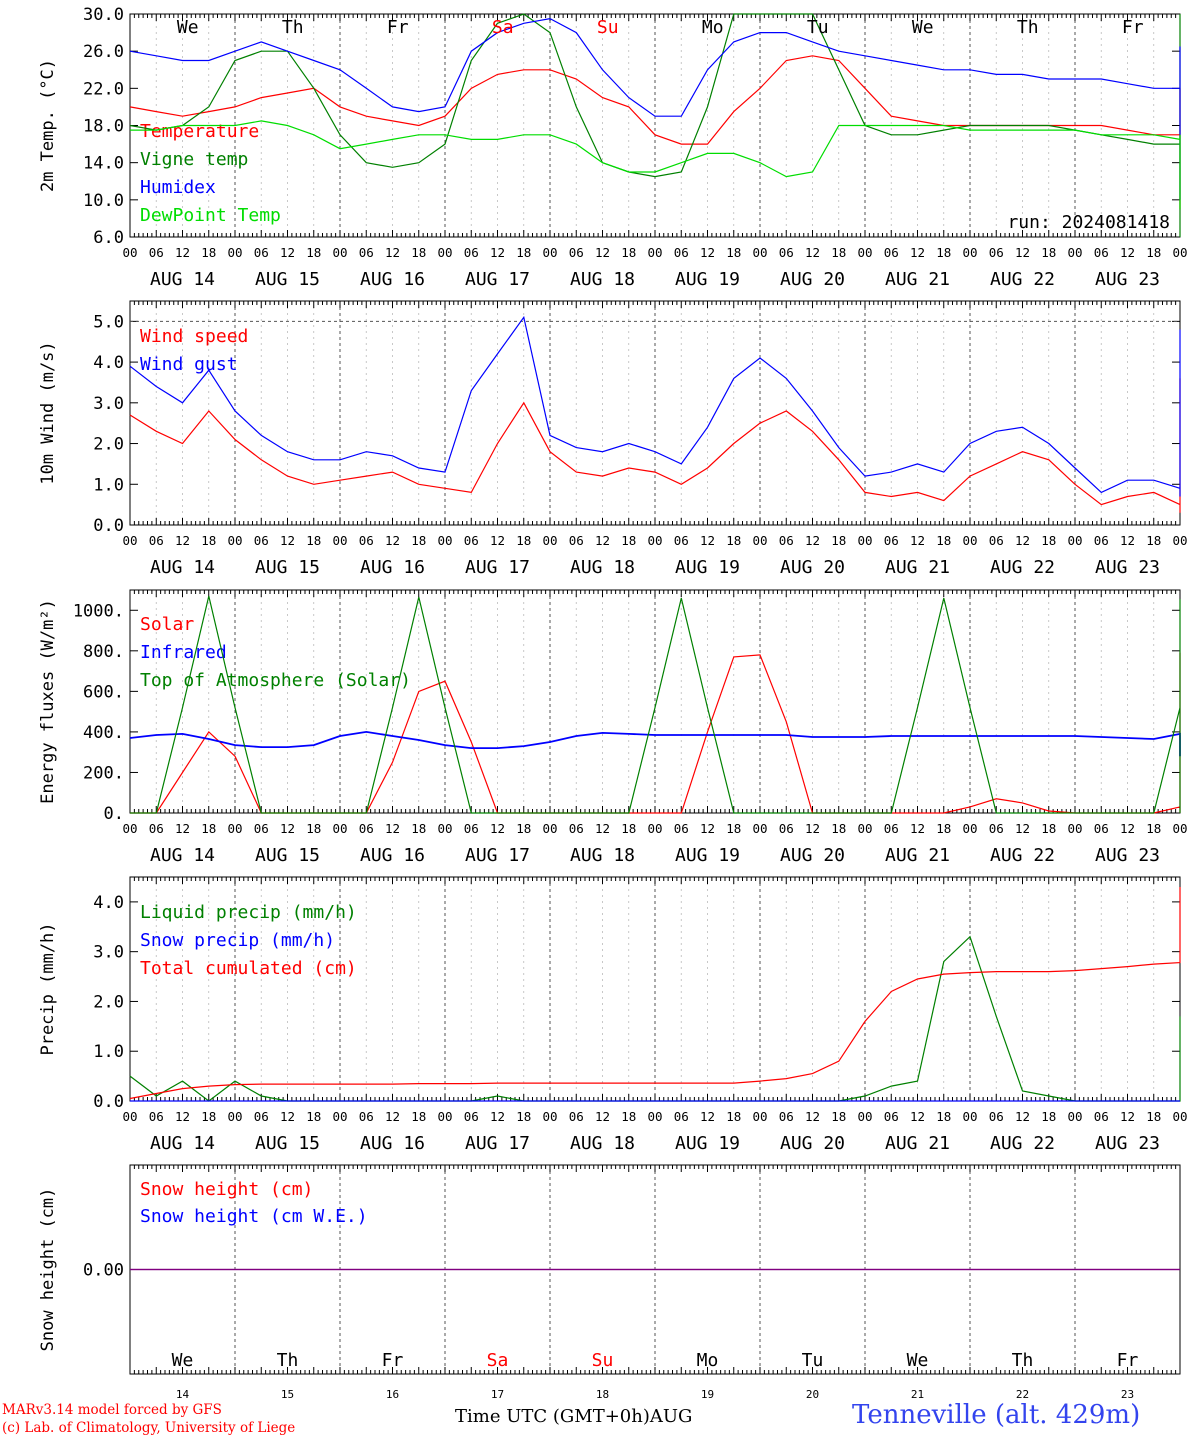  What do you see at coordinates (103, 652) in the screenshot?
I see `y-tick-label: 800.` at bounding box center [103, 652].